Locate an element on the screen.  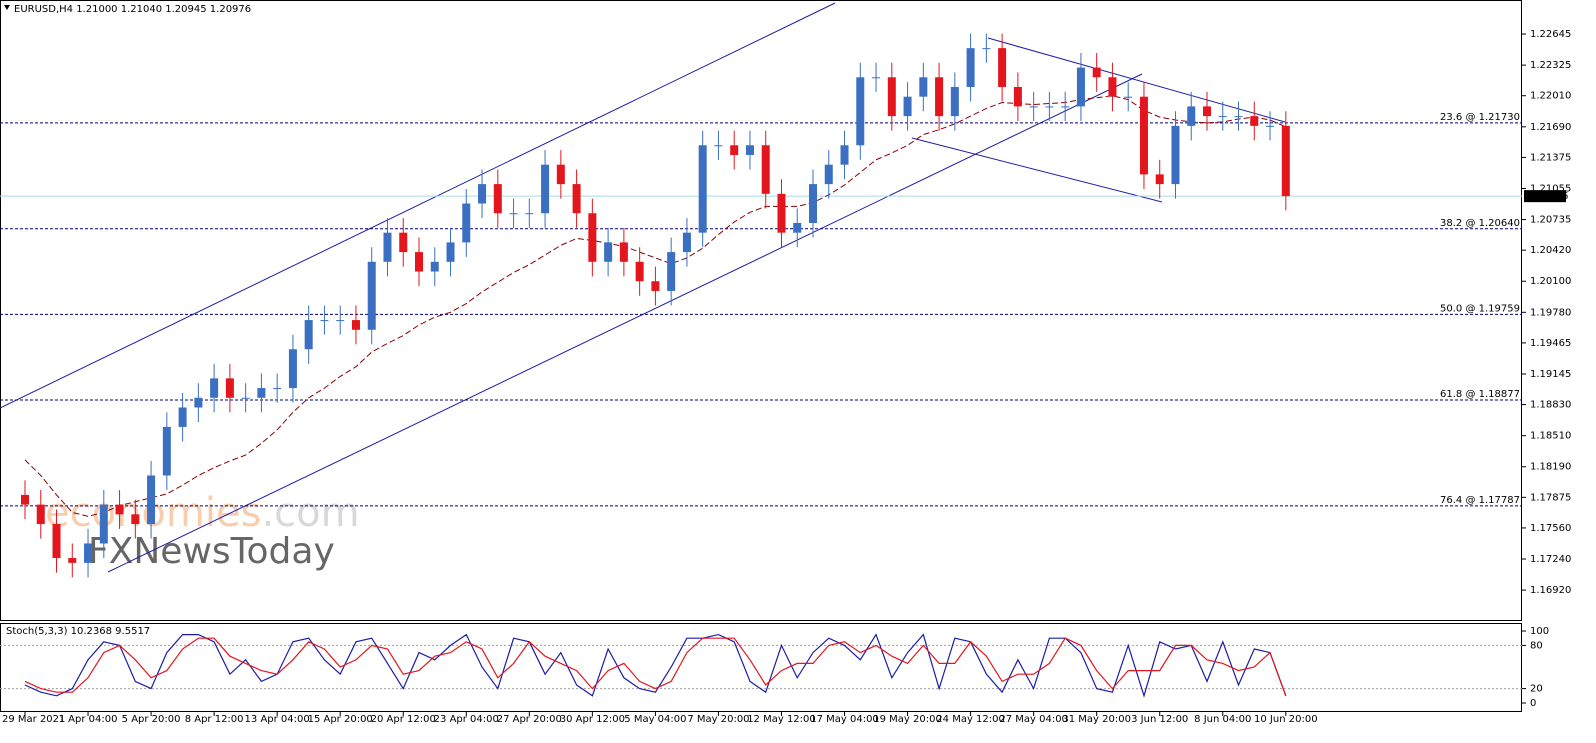
y-tick-label: 1.21055 is located at coordinates (1550, 188).